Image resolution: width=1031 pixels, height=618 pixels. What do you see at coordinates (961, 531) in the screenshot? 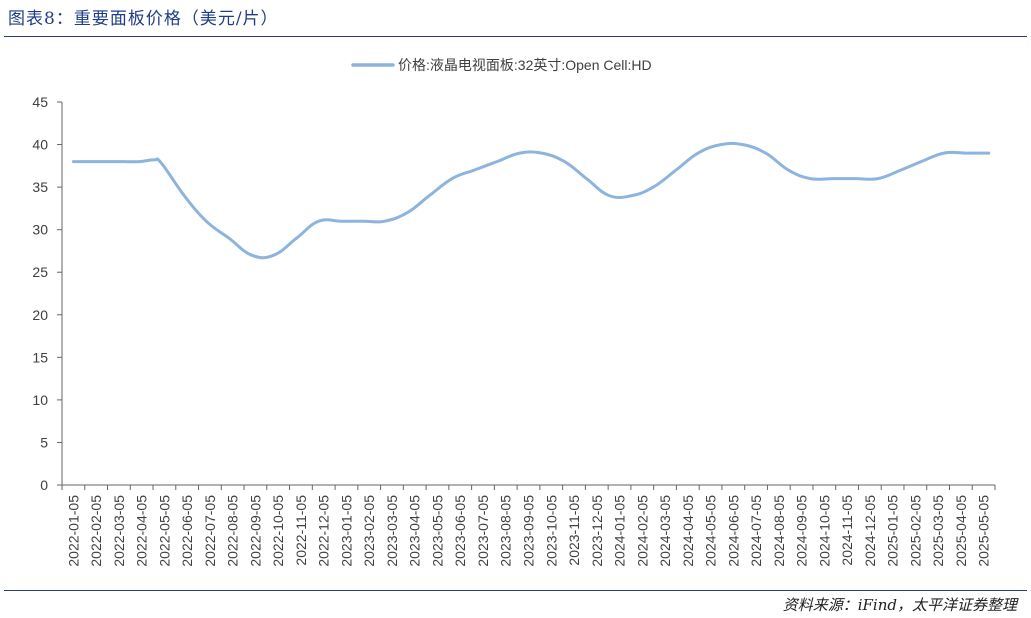
I see `x-tick-label: 2025-04-05` at bounding box center [961, 531].